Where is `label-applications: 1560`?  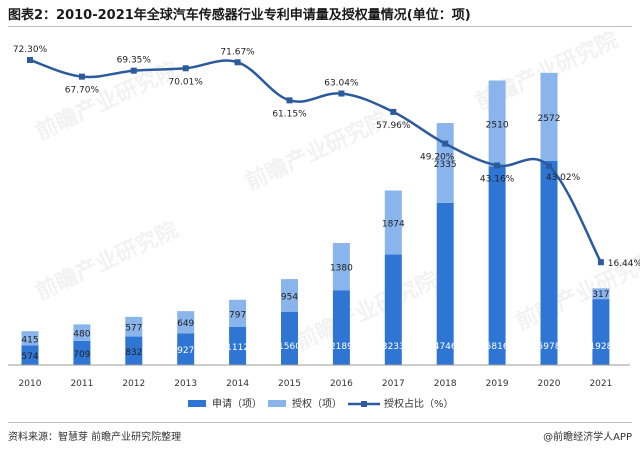
label-applications: 1560 is located at coordinates (289, 347).